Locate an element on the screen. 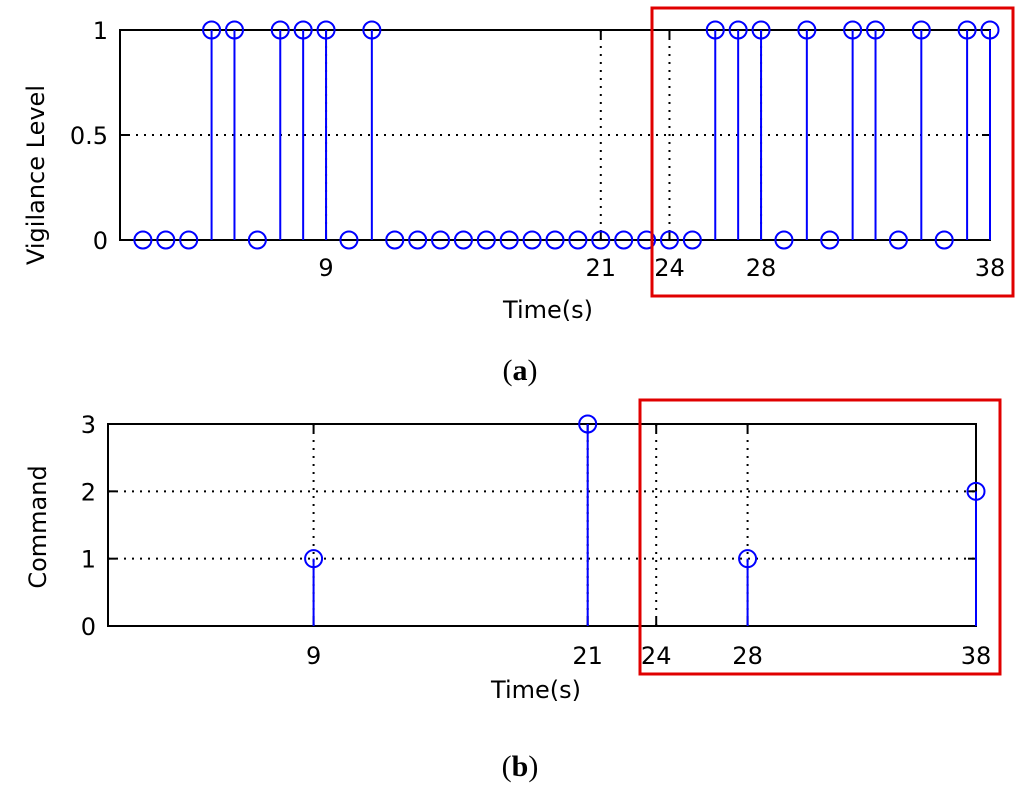 The width and height of the screenshot is (1024, 794). caption-a: (a) is located at coordinates (520, 370).